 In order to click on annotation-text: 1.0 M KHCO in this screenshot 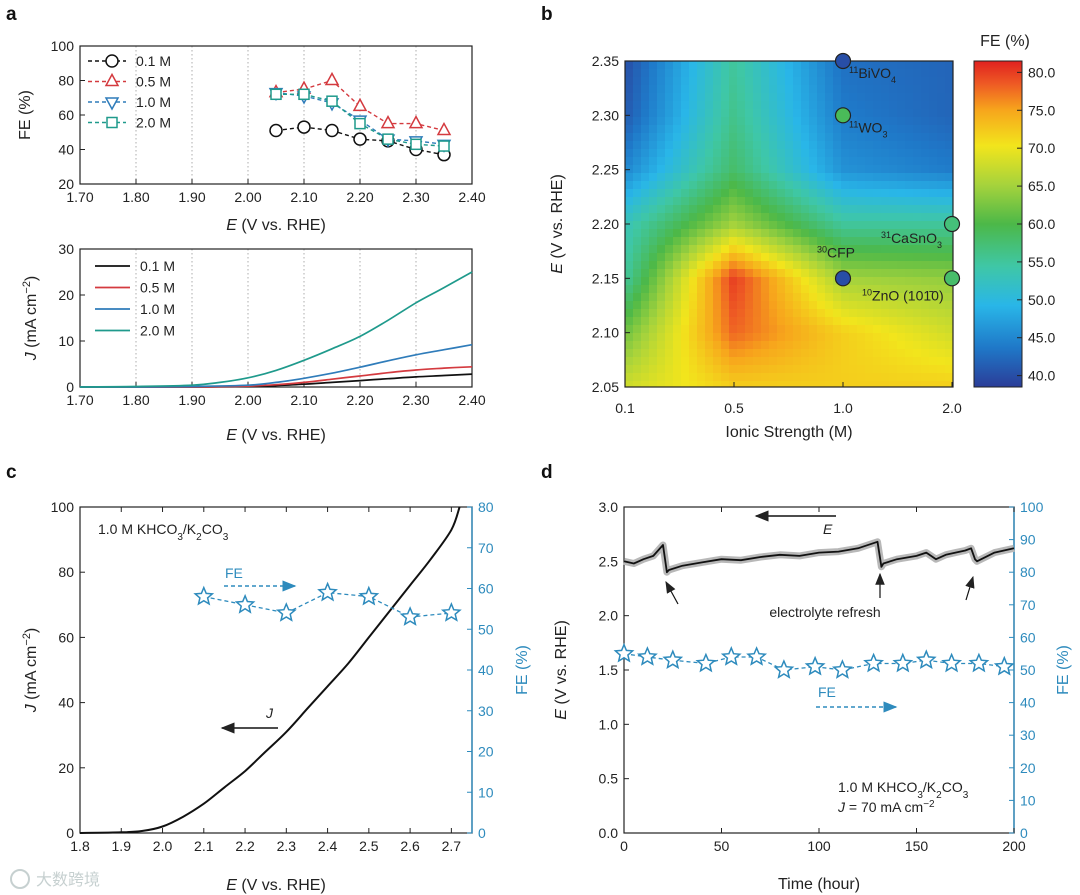, I will do `click(137, 529)`.